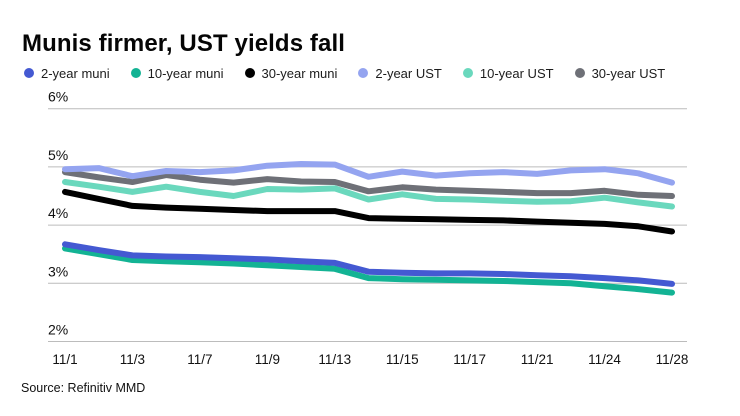  I want to click on legend-label: 2-year muni, so click(75, 73).